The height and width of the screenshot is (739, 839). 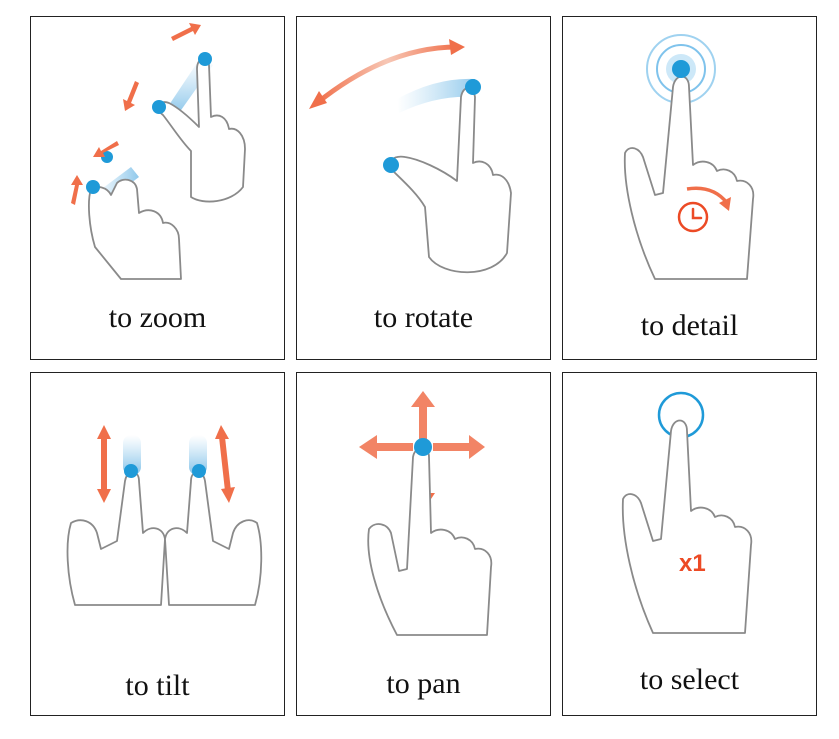 I want to click on panel-rotate: to rotate, so click(x=423, y=188).